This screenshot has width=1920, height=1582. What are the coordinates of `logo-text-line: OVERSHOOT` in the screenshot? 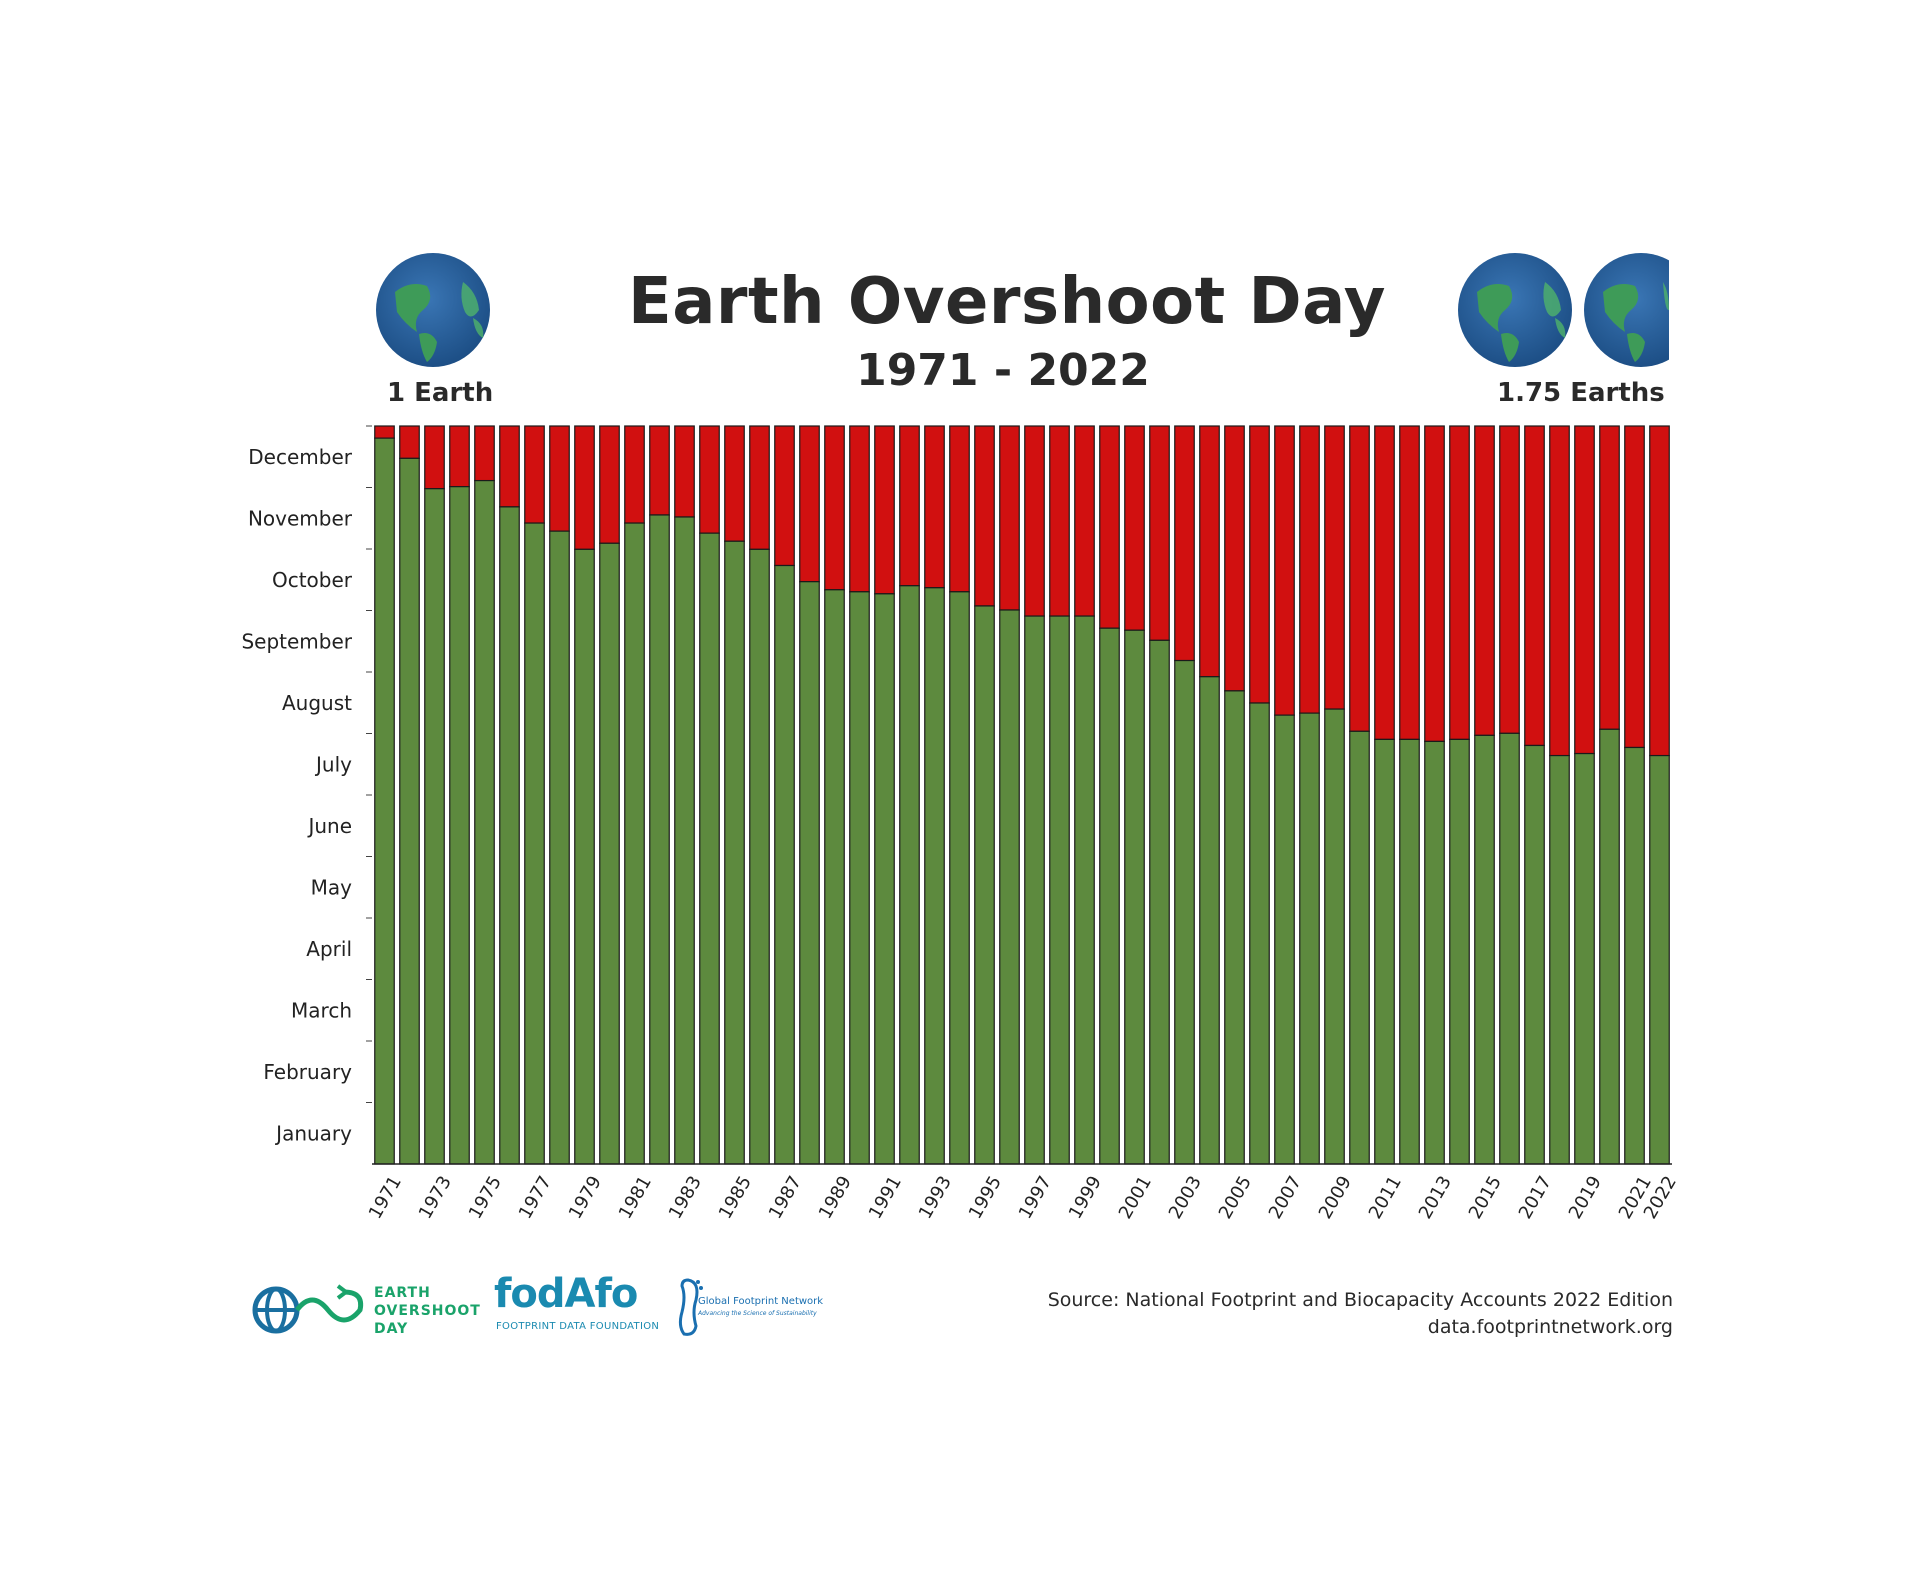 It's located at (427, 1311).